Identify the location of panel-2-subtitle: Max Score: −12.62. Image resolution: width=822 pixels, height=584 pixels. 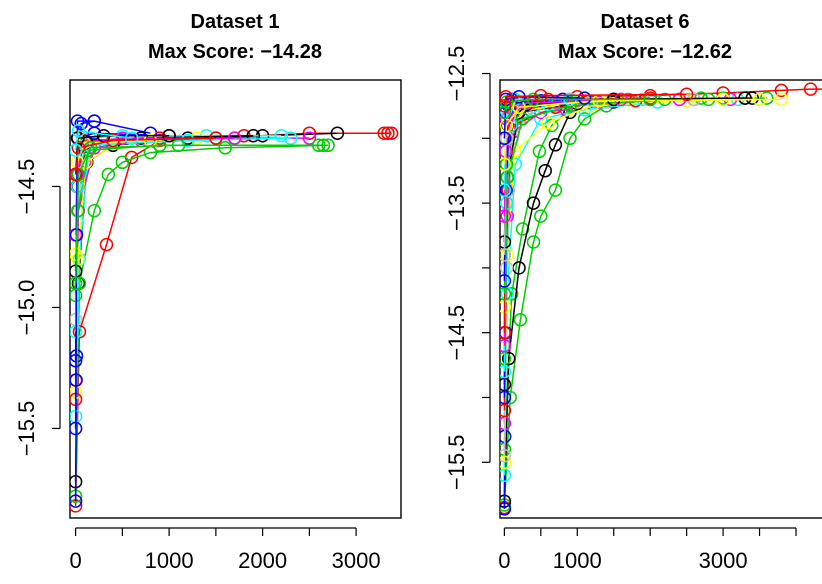
(645, 52).